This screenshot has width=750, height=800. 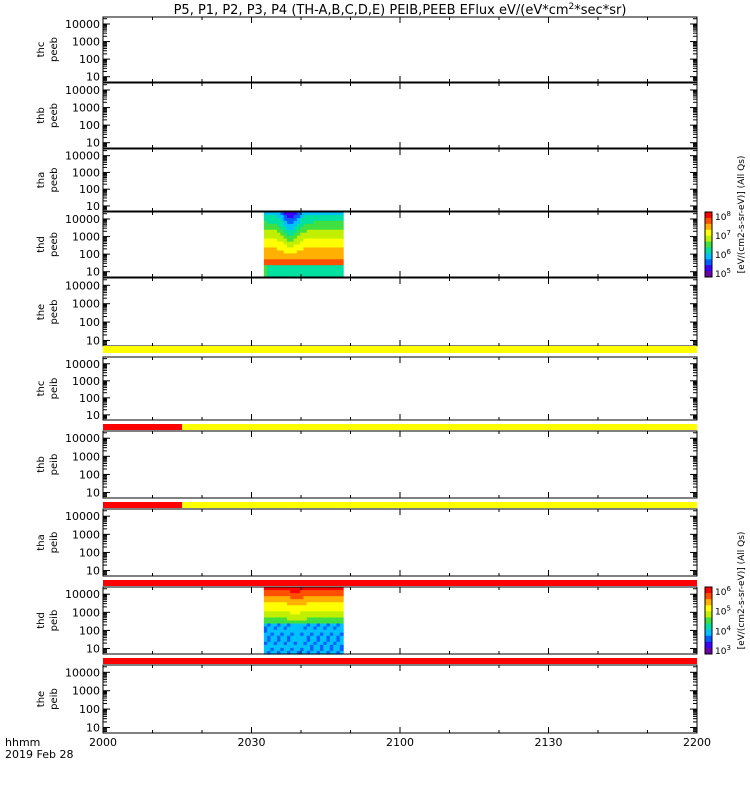 I want to click on x-axis-date: 2019 Feb 28, so click(x=39, y=754).